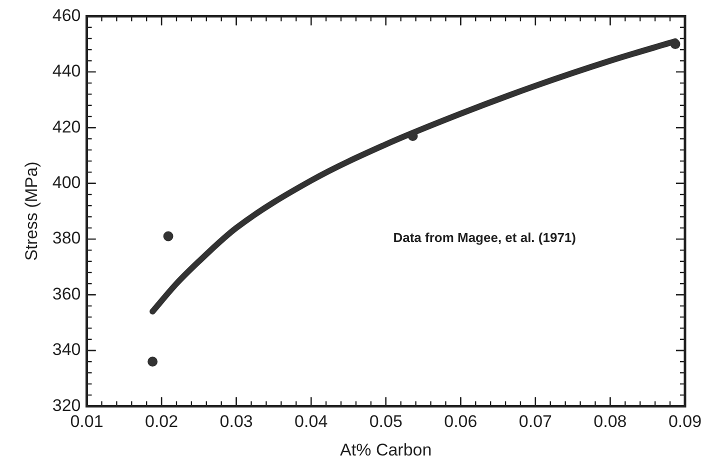 This screenshot has width=715, height=469. I want to click on y-tick-label: 360, so click(66, 294).